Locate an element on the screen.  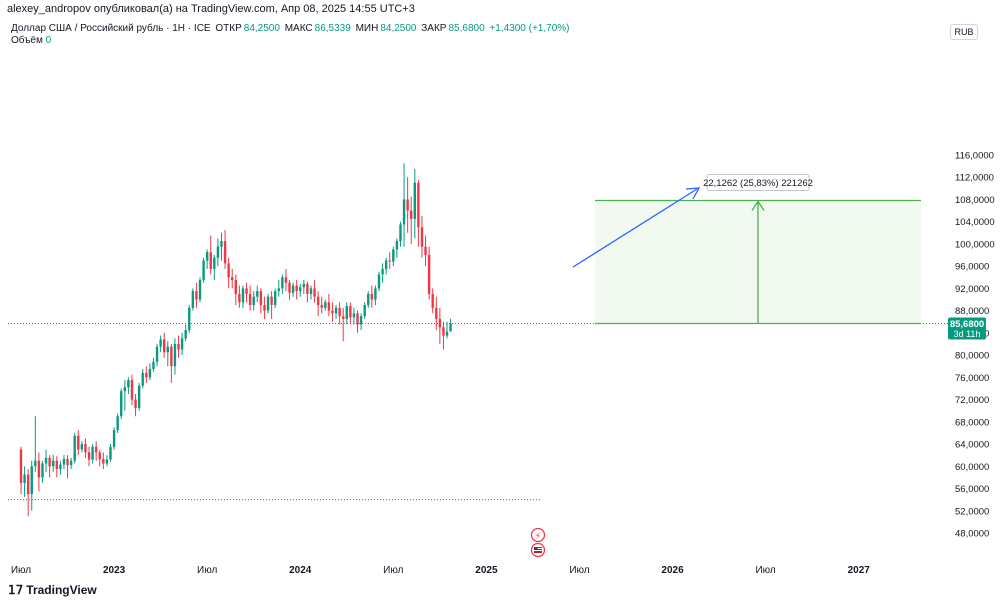
y-tick-label: 92,0000 is located at coordinates (972, 289).